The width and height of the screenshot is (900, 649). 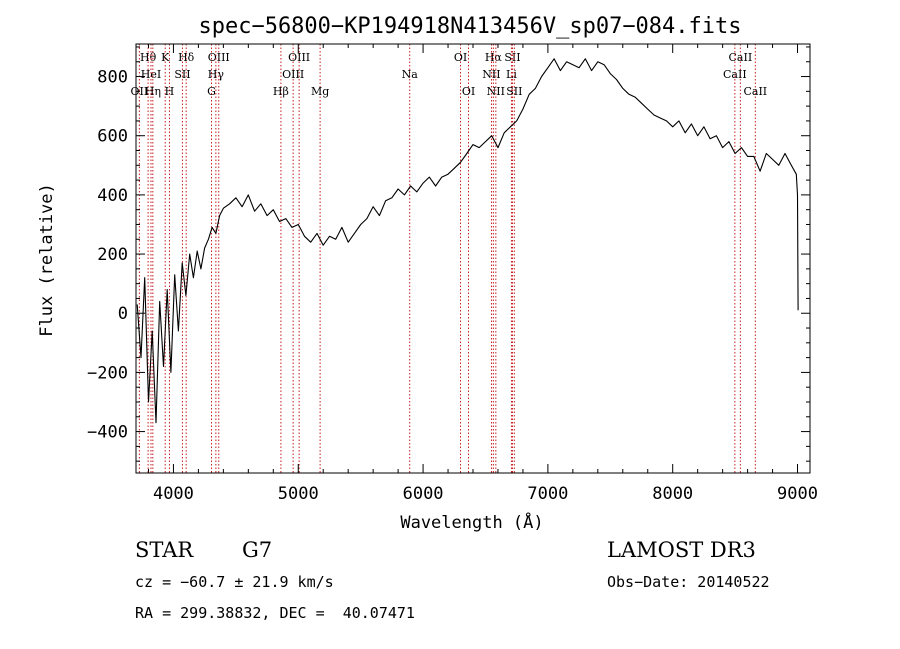 I want to click on y-tick-label: 800, so click(x=112, y=78).